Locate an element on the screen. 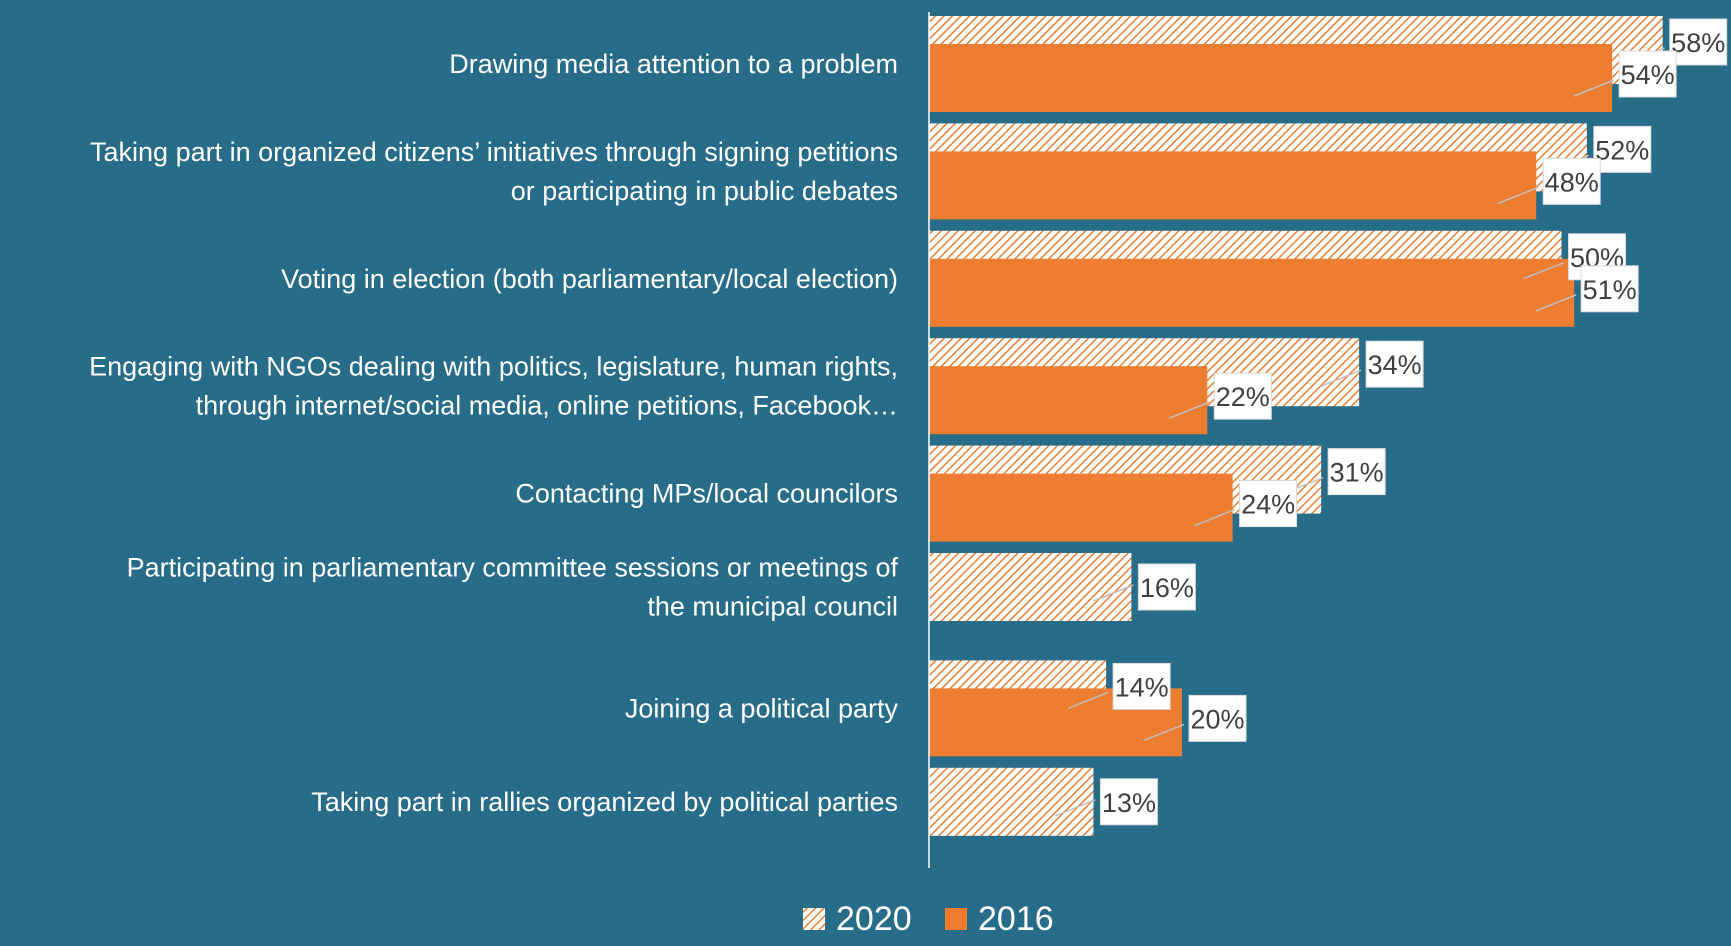 The height and width of the screenshot is (946, 1731). data-label-2020: 34% is located at coordinates (1394, 364).